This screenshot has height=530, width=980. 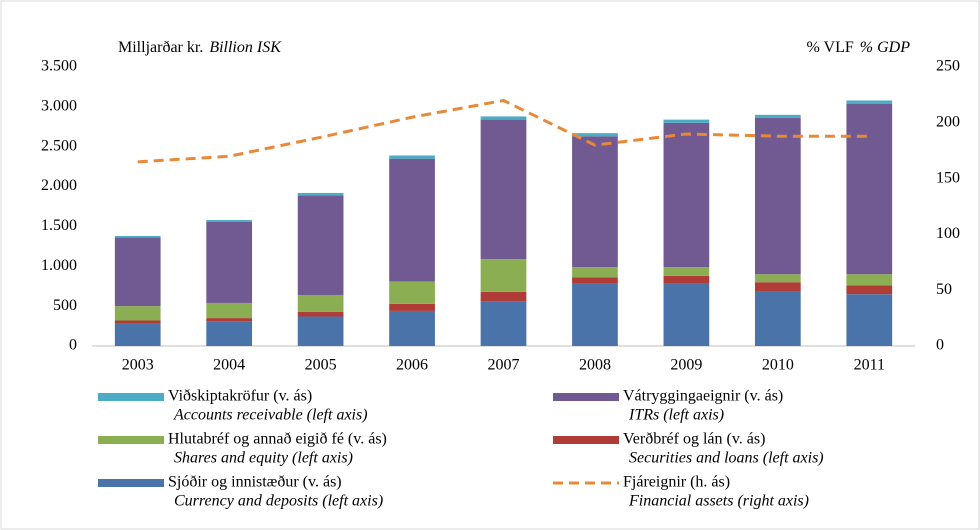 I want to click on x-tick-label: 2007, so click(x=504, y=365).